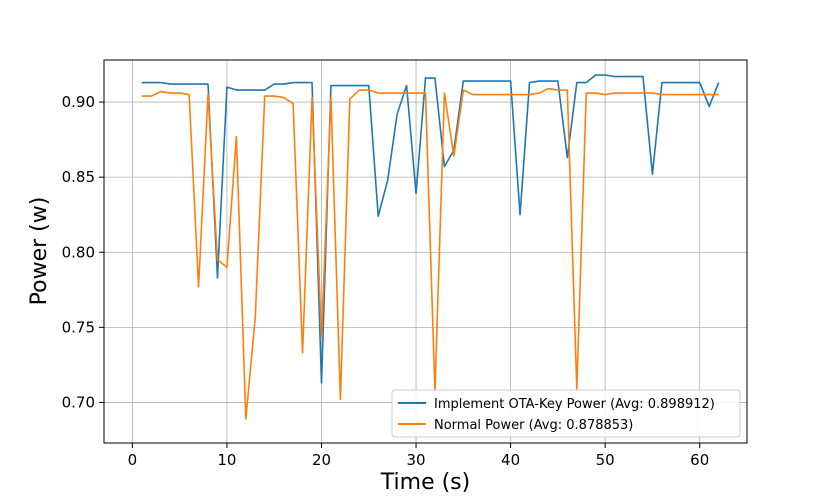 The height and width of the screenshot is (498, 830). I want to click on legend-box, so click(566, 413).